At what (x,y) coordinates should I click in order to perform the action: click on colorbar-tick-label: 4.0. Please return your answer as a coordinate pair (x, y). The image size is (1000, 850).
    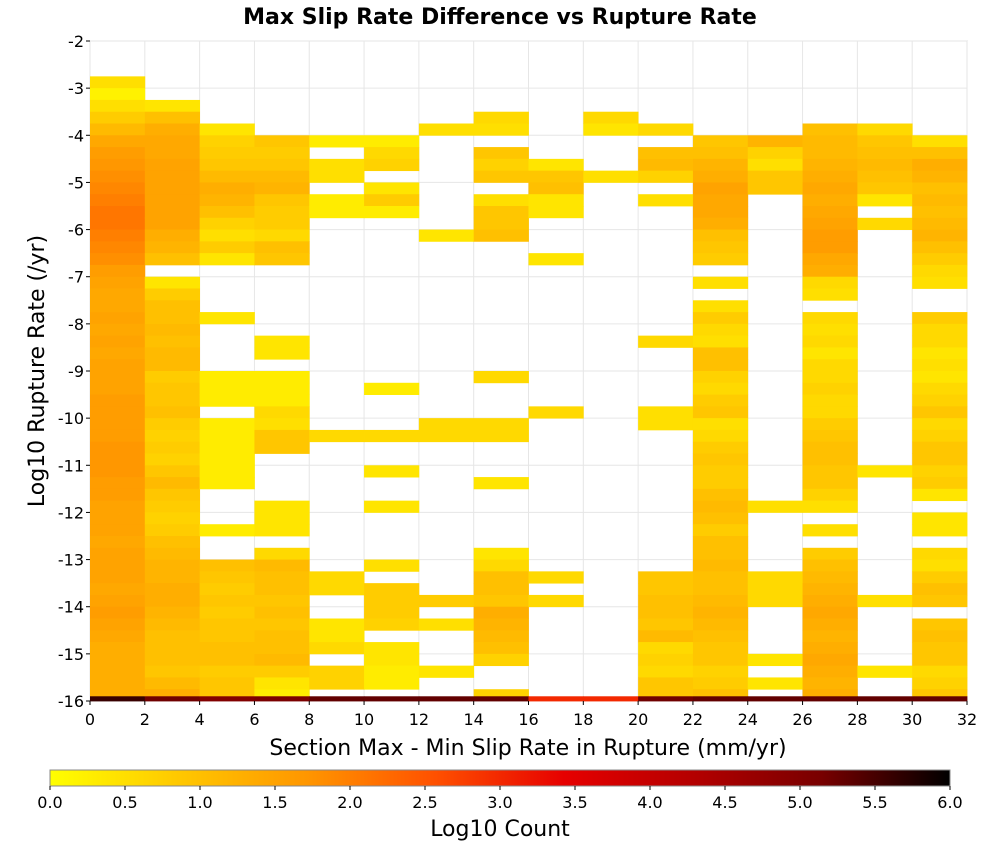
    Looking at the image, I should click on (649, 802).